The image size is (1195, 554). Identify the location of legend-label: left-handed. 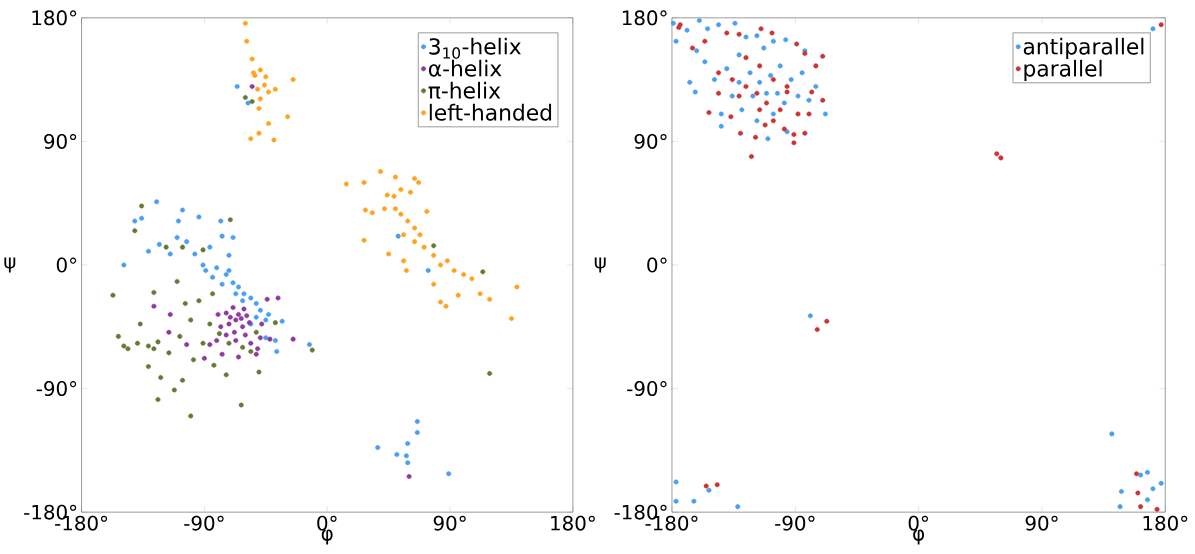
(490, 112).